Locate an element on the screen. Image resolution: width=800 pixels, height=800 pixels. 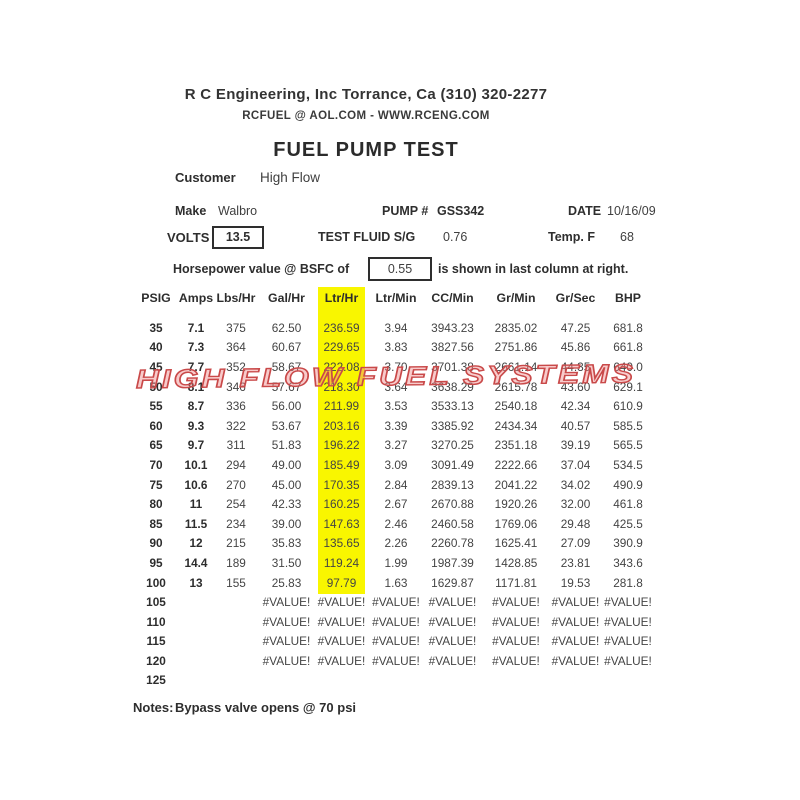
cell-gr-min: 2351.18 is located at coordinates (516, 445).